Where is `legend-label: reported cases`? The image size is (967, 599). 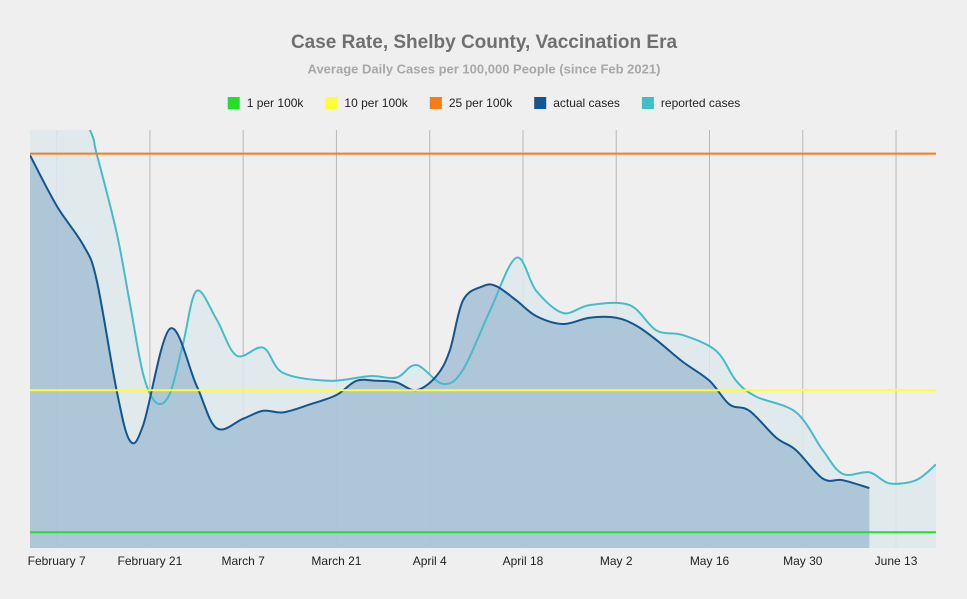 legend-label: reported cases is located at coordinates (700, 103).